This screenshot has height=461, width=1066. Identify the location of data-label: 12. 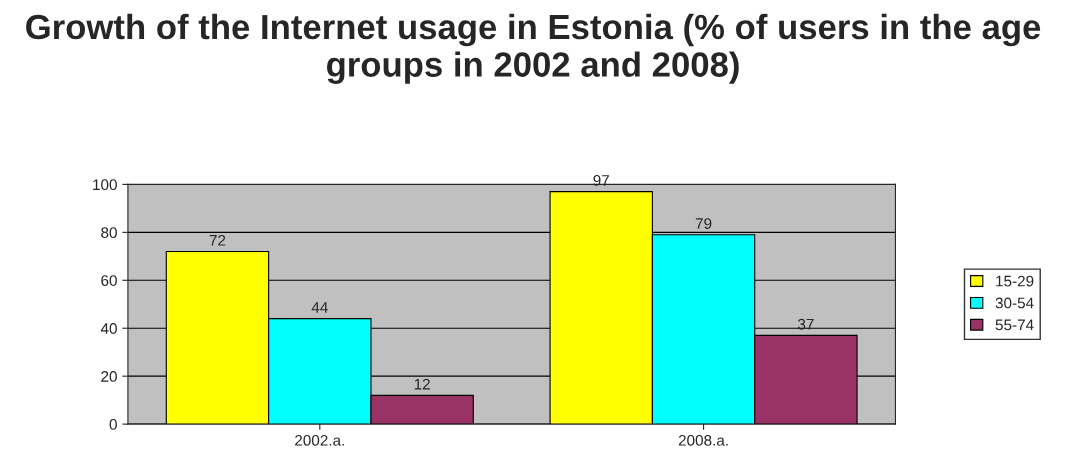
(422, 384).